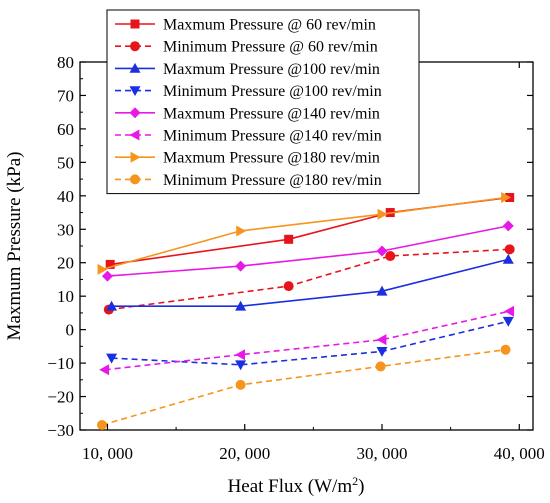 Image resolution: width=550 pixels, height=503 pixels. Describe the element at coordinates (382, 453) in the screenshot. I see `x-tick-label: 30, 000` at that location.